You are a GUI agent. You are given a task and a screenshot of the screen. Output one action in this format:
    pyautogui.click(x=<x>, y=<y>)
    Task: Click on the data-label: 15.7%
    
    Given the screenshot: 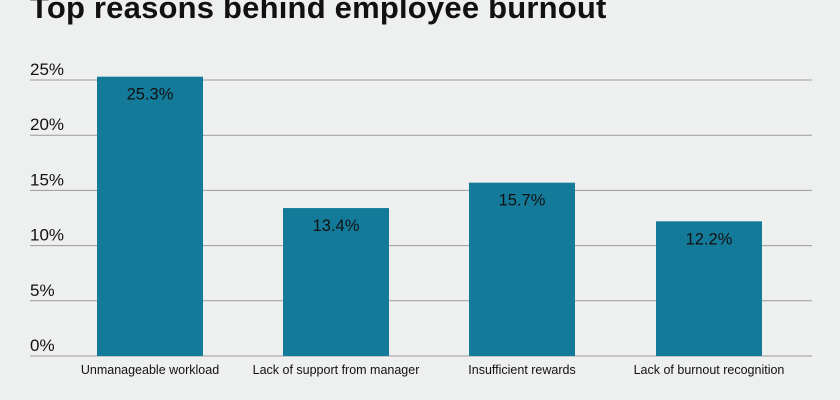 What is the action you would take?
    pyautogui.click(x=522, y=201)
    